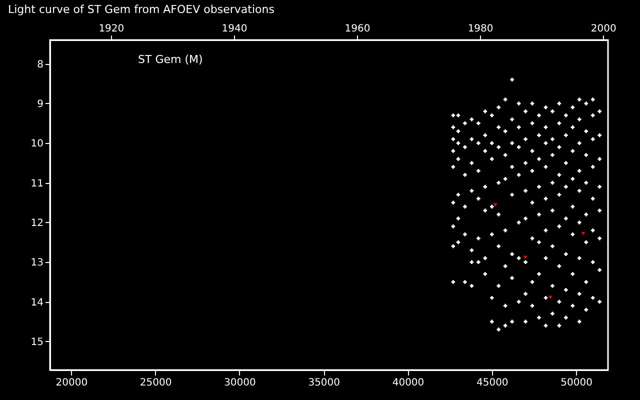 This screenshot has height=400, width=640. What do you see at coordinates (37, 342) in the screenshot?
I see `y-tick-label: 15` at bounding box center [37, 342].